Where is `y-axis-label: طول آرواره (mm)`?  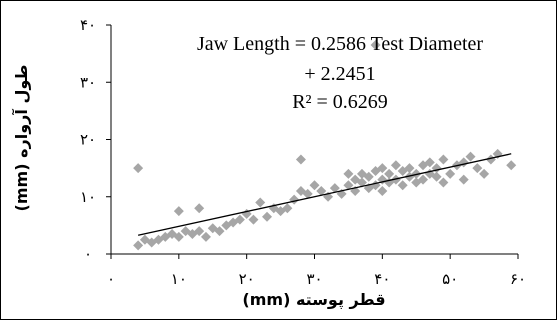
y-axis-label: طول آرواره (mm) is located at coordinates (21, 138).